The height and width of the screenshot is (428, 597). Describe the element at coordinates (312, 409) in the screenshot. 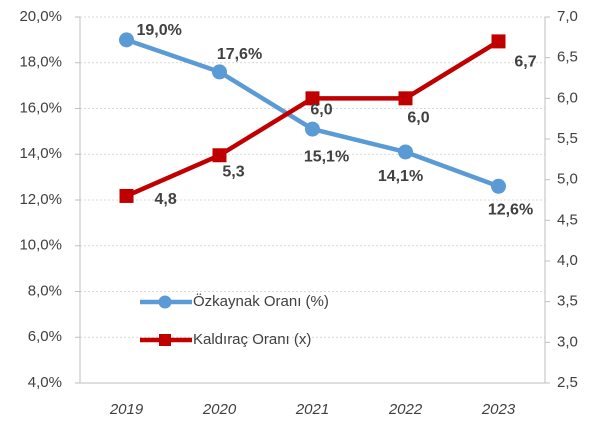

I see `x-tick-label: 2021` at that location.